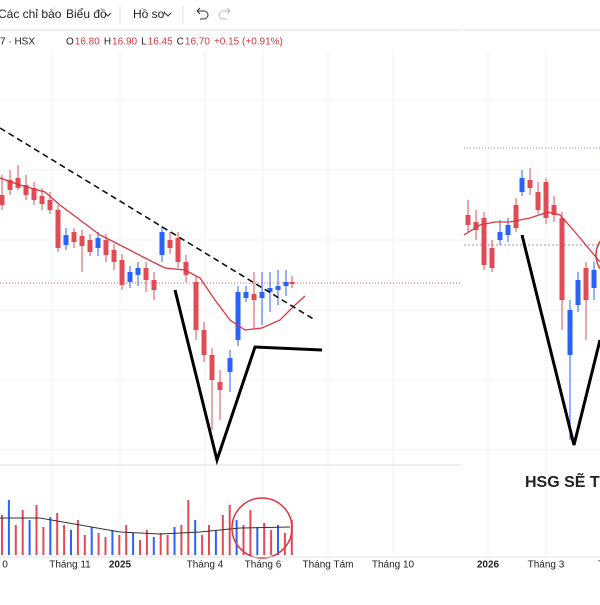  I want to click on x-axis-label: 2025, so click(120, 565).